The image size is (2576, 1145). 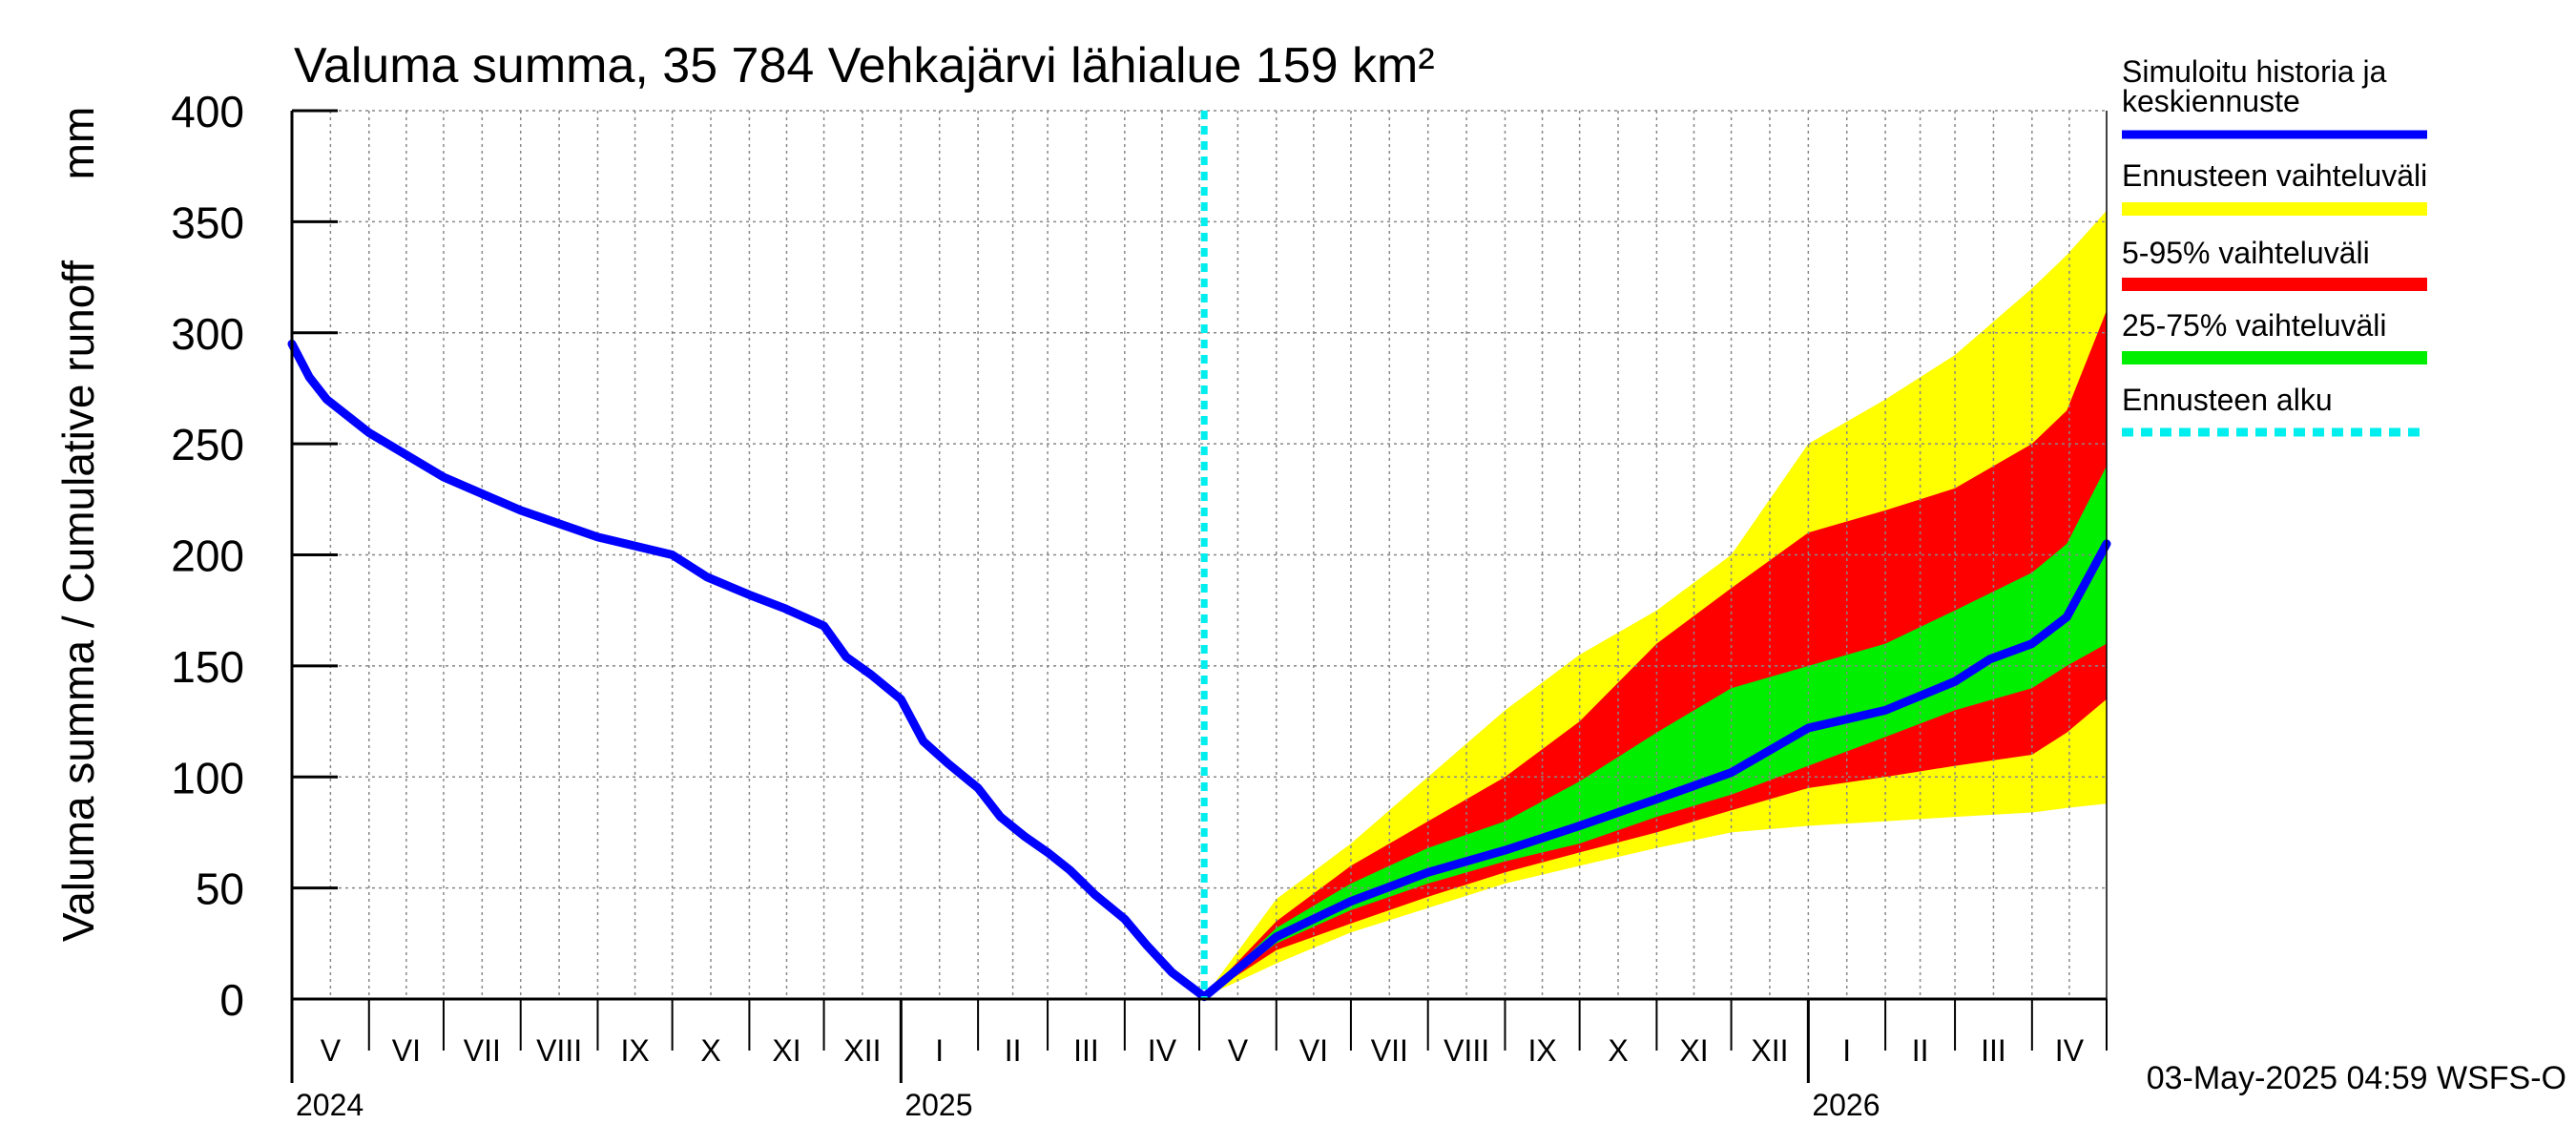 I want to click on y-axis-label: Valuma summa / Cumulative runoff, so click(x=78, y=601).